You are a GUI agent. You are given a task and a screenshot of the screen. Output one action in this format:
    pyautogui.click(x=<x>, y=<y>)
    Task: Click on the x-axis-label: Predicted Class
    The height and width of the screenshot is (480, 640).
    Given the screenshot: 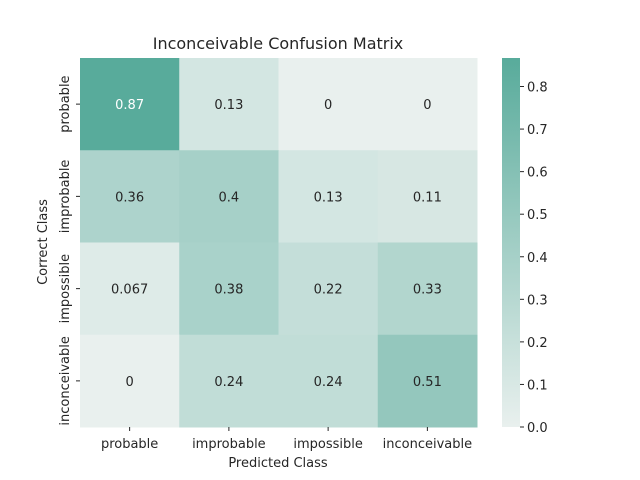 What is the action you would take?
    pyautogui.click(x=278, y=463)
    